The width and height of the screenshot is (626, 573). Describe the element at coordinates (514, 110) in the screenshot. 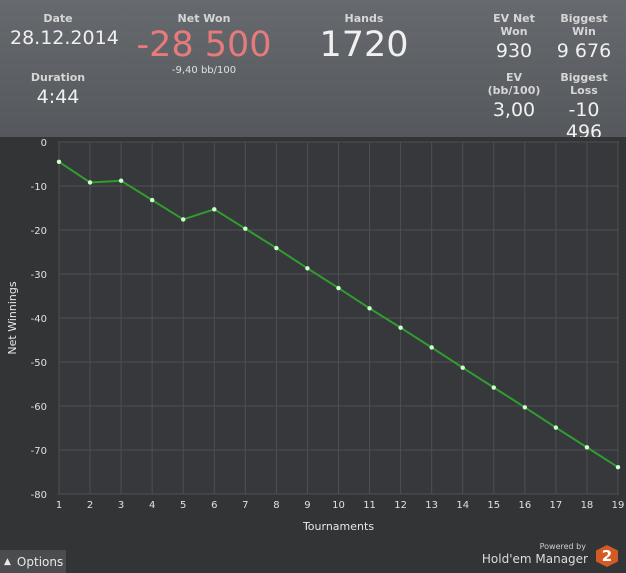

I see `ev-bb-value: 3,00` at that location.